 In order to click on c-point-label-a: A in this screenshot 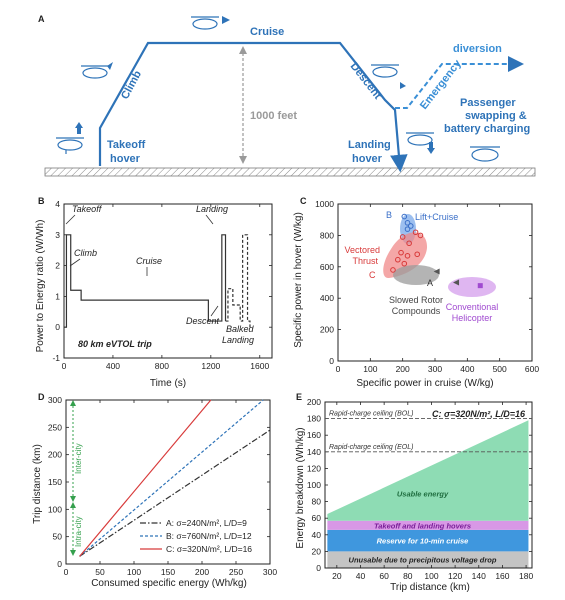, I will do `click(430, 283)`.